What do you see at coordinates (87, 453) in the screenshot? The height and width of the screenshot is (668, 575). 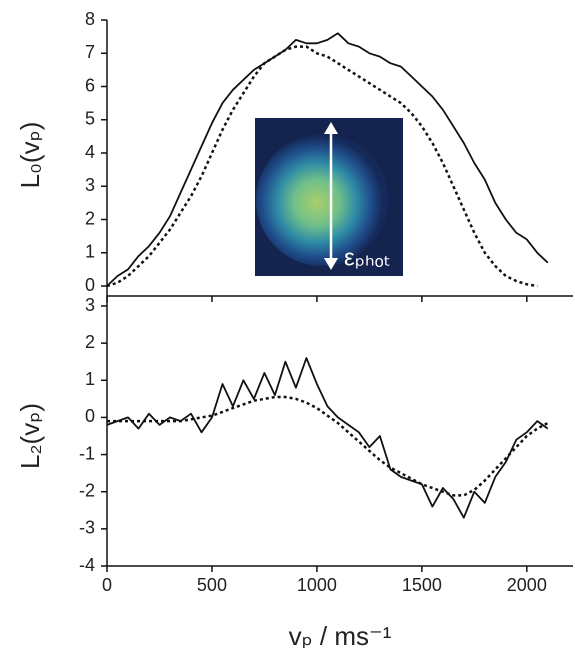 I see `y-tick-label: -1` at bounding box center [87, 453].